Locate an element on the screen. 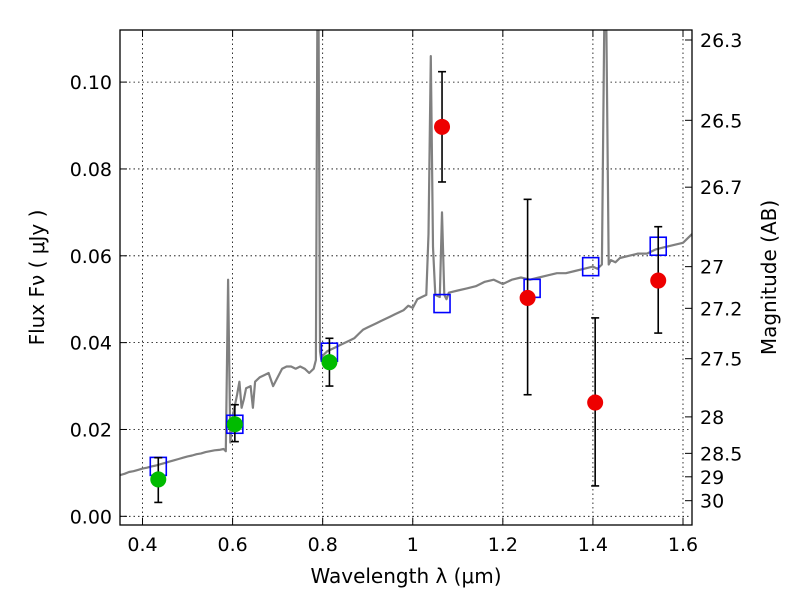 This screenshot has width=800, height=604. y2-tick-label: 27.5 is located at coordinates (721, 360).